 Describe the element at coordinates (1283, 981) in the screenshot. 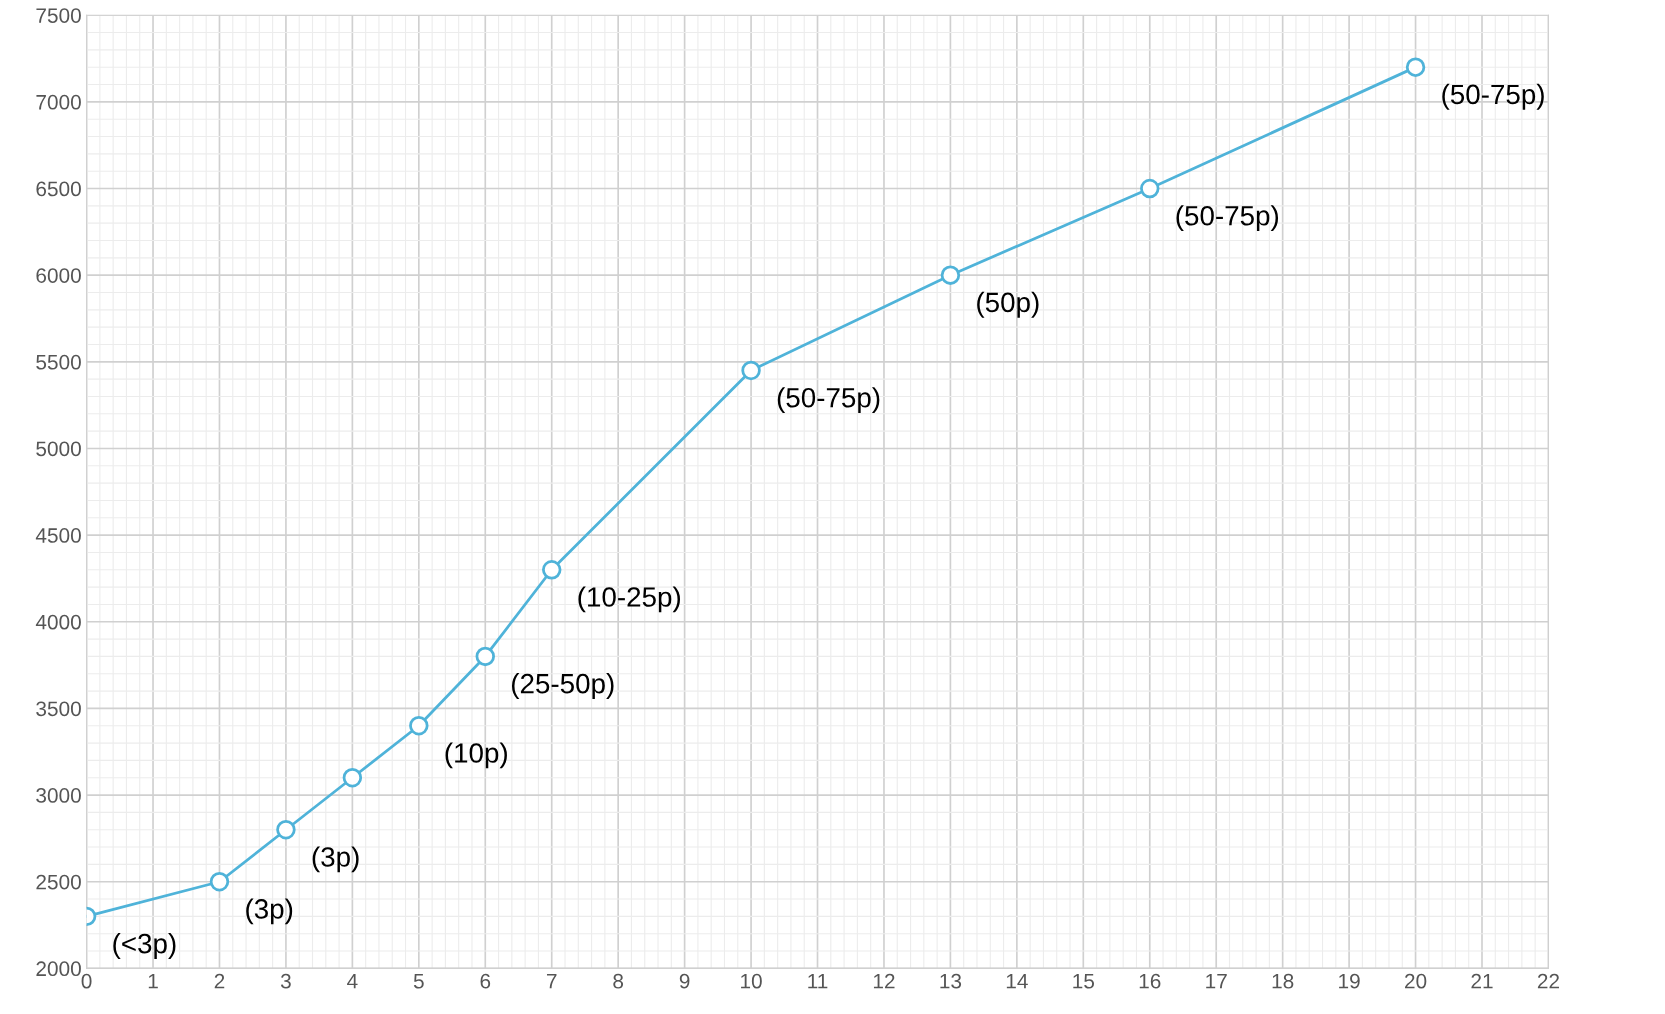

I see `x-tick-label: 18` at that location.